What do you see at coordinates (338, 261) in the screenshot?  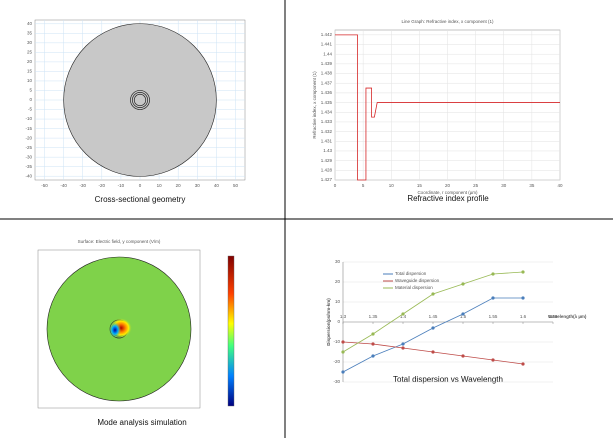 I see `y-tick-label: 30` at bounding box center [338, 261].